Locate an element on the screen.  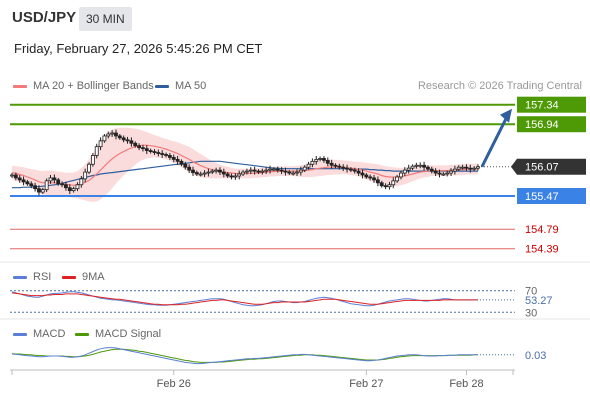
ma50-line is located at coordinates (245, 174).